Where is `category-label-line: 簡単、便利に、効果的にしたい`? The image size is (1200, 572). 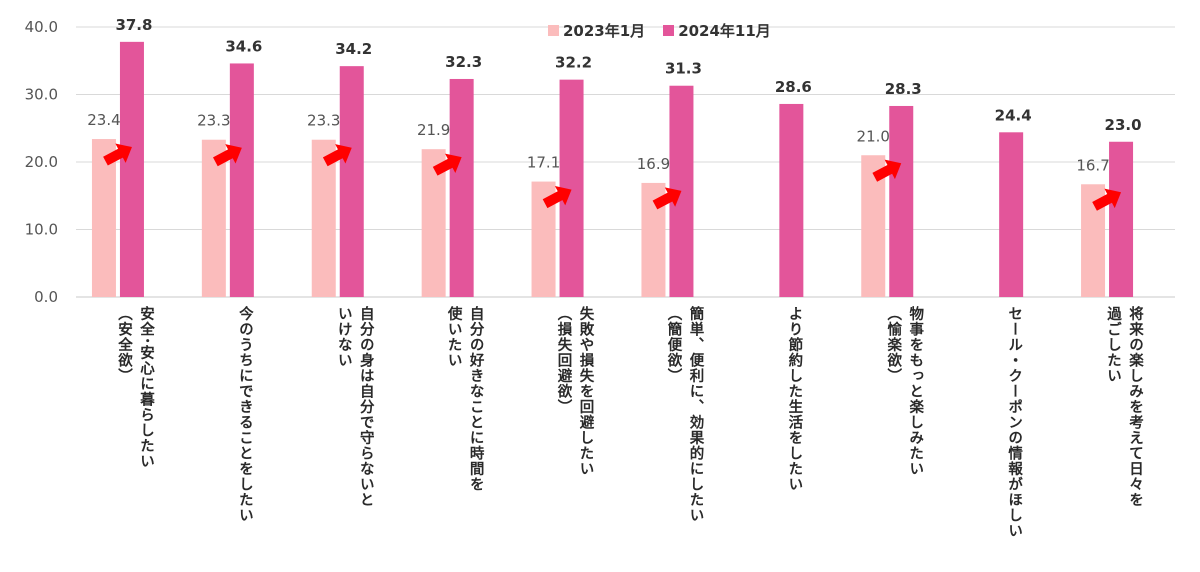 category-label-line: 簡単、便利に、効果的にしたい is located at coordinates (695, 414).